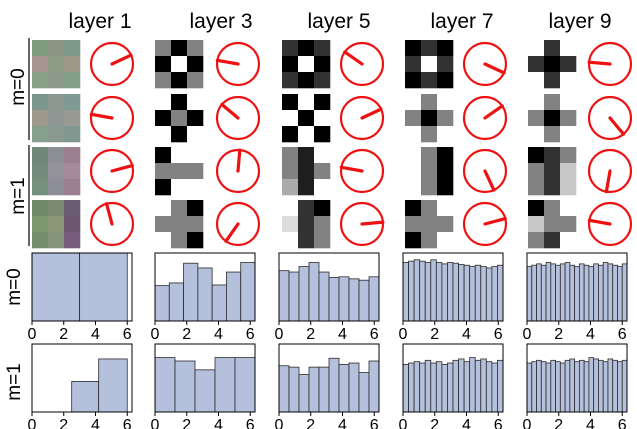 Image resolution: width=637 pixels, height=429 pixels. What do you see at coordinates (203, 386) in the screenshot?
I see `histogram-layer-3-row-2: 0 2 4 6` at bounding box center [203, 386].